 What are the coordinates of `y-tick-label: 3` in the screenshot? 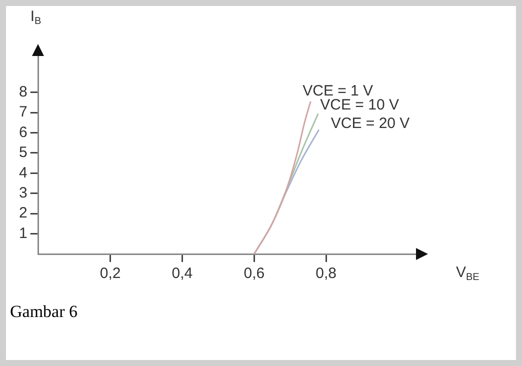 It's located at (23, 193).